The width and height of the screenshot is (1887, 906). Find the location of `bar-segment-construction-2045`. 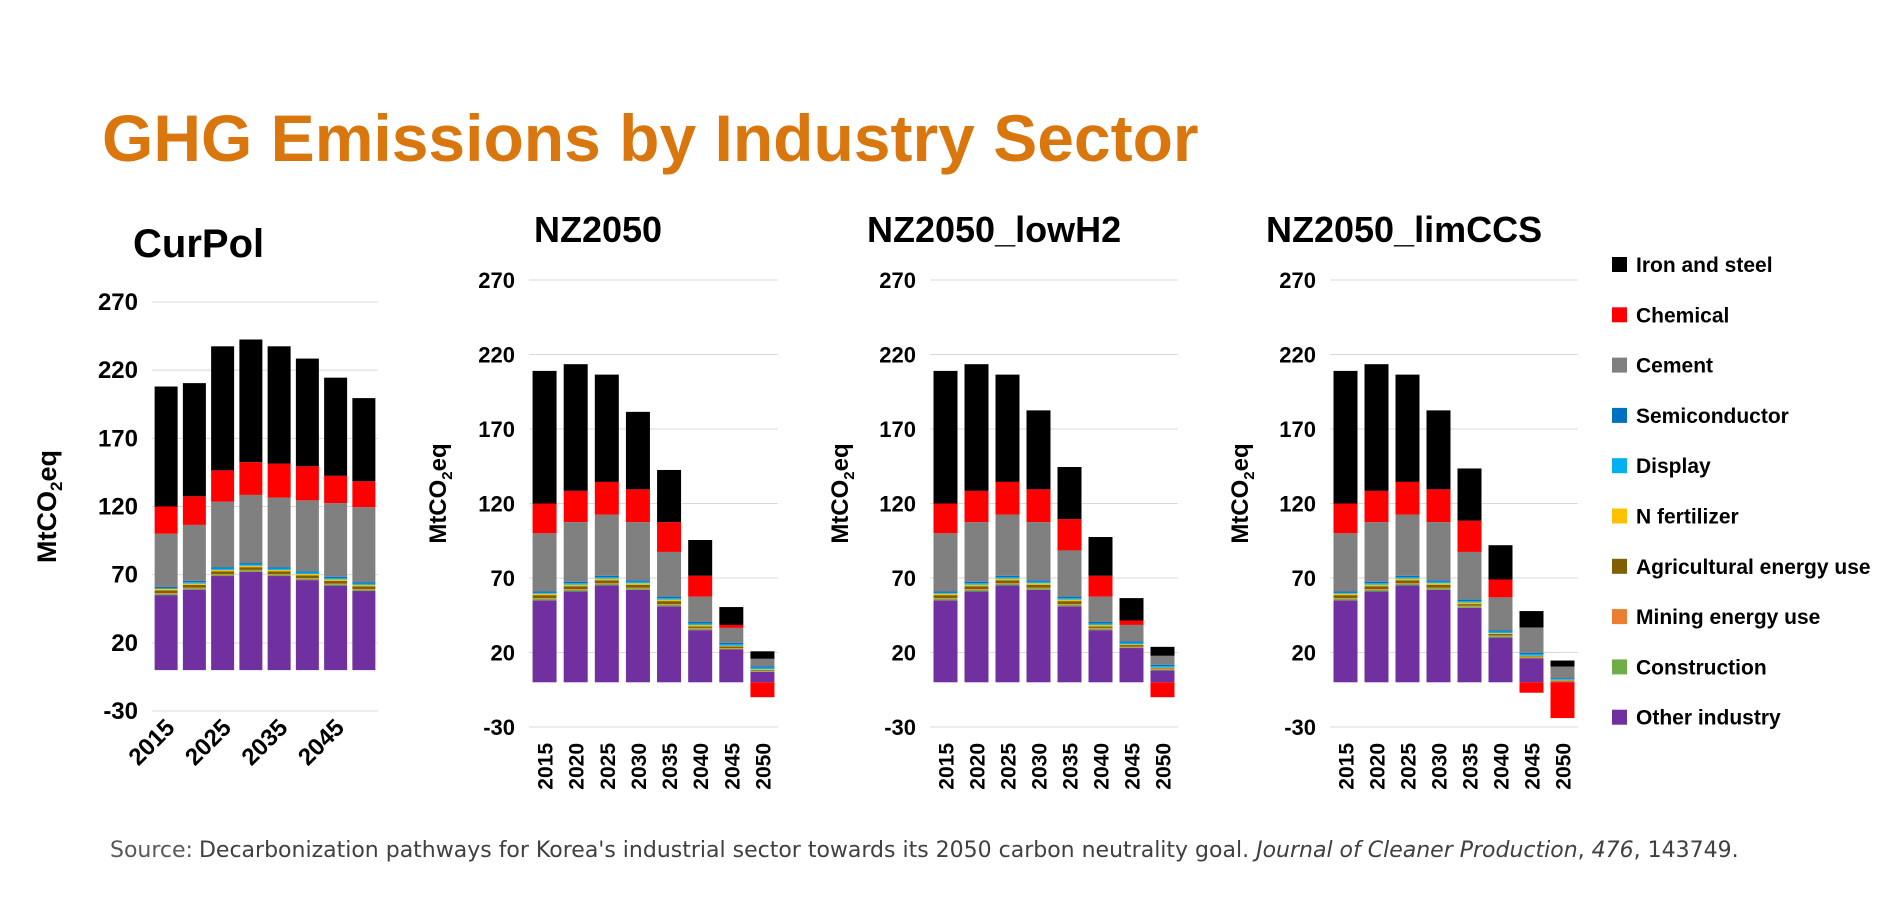

bar-segment-construction-2045 is located at coordinates (1531, 658).